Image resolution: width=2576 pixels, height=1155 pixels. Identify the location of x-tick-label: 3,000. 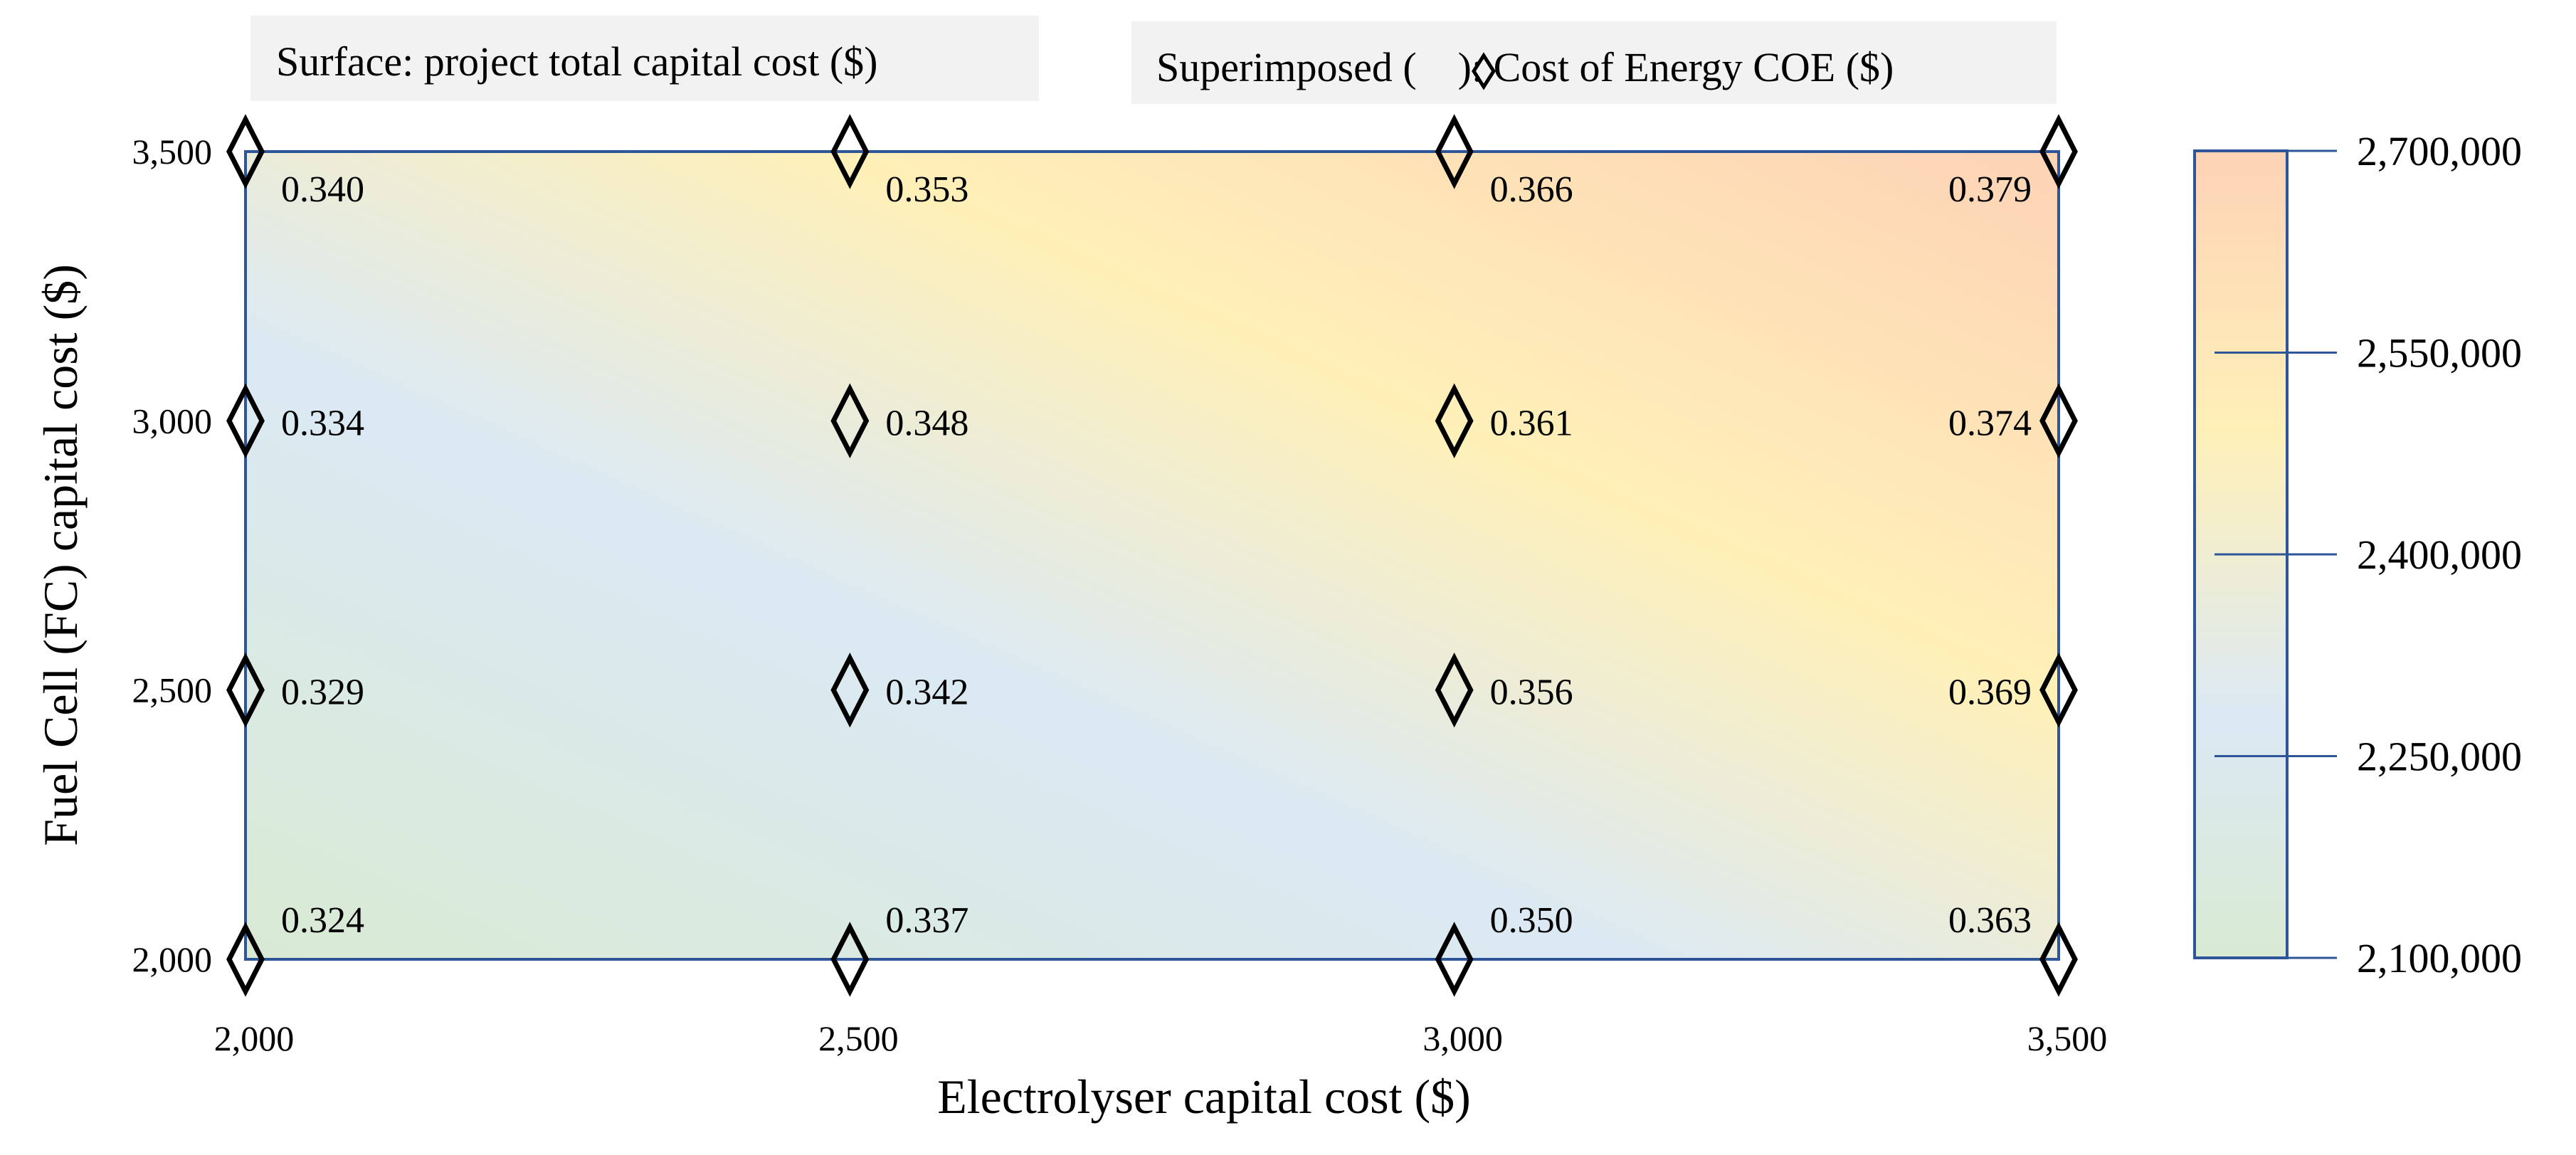
(1463, 1038).